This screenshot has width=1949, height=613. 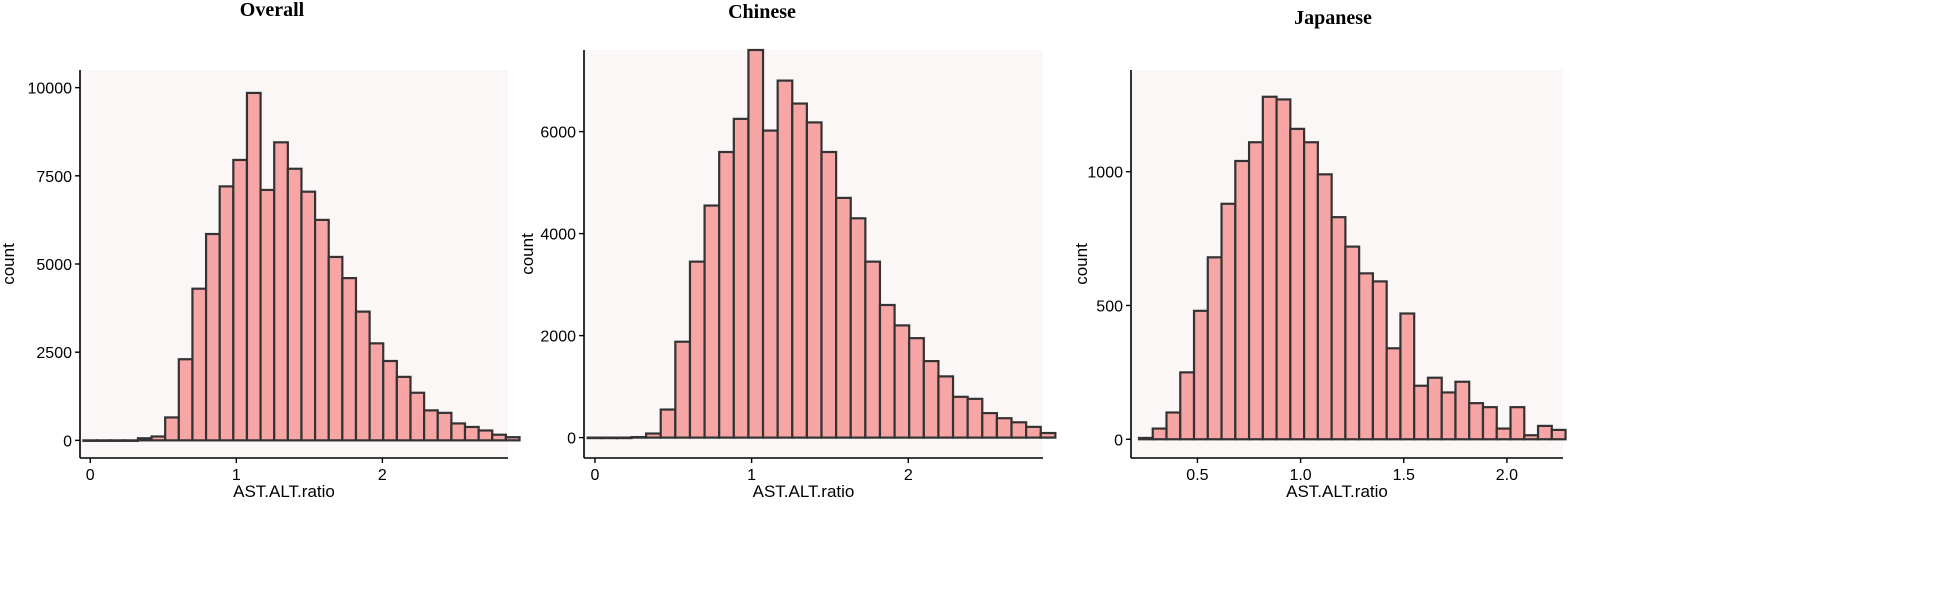 What do you see at coordinates (558, 133) in the screenshot?
I see `y-tick-label: 6000` at bounding box center [558, 133].